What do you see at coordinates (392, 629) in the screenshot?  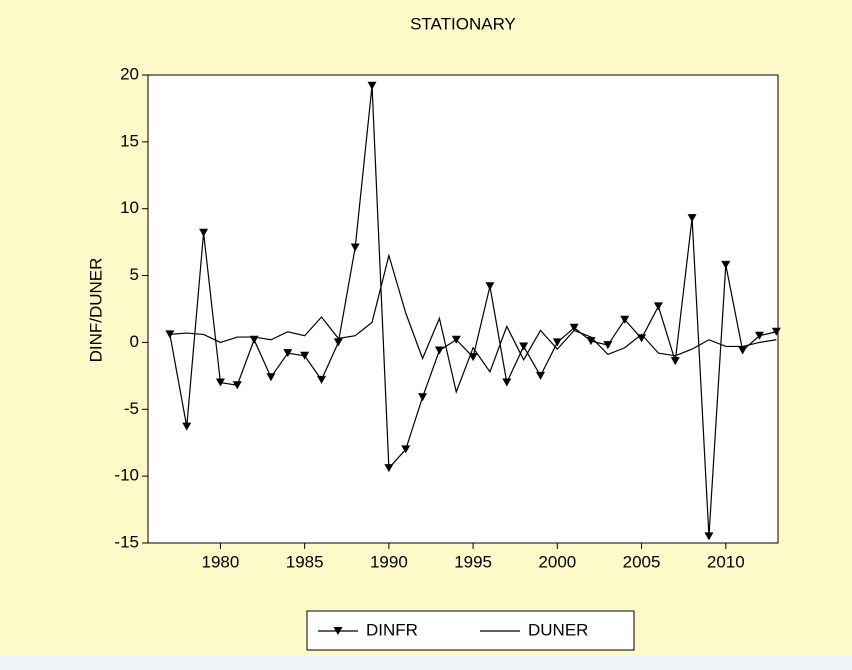 I see `legend-label: DINFR` at bounding box center [392, 629].